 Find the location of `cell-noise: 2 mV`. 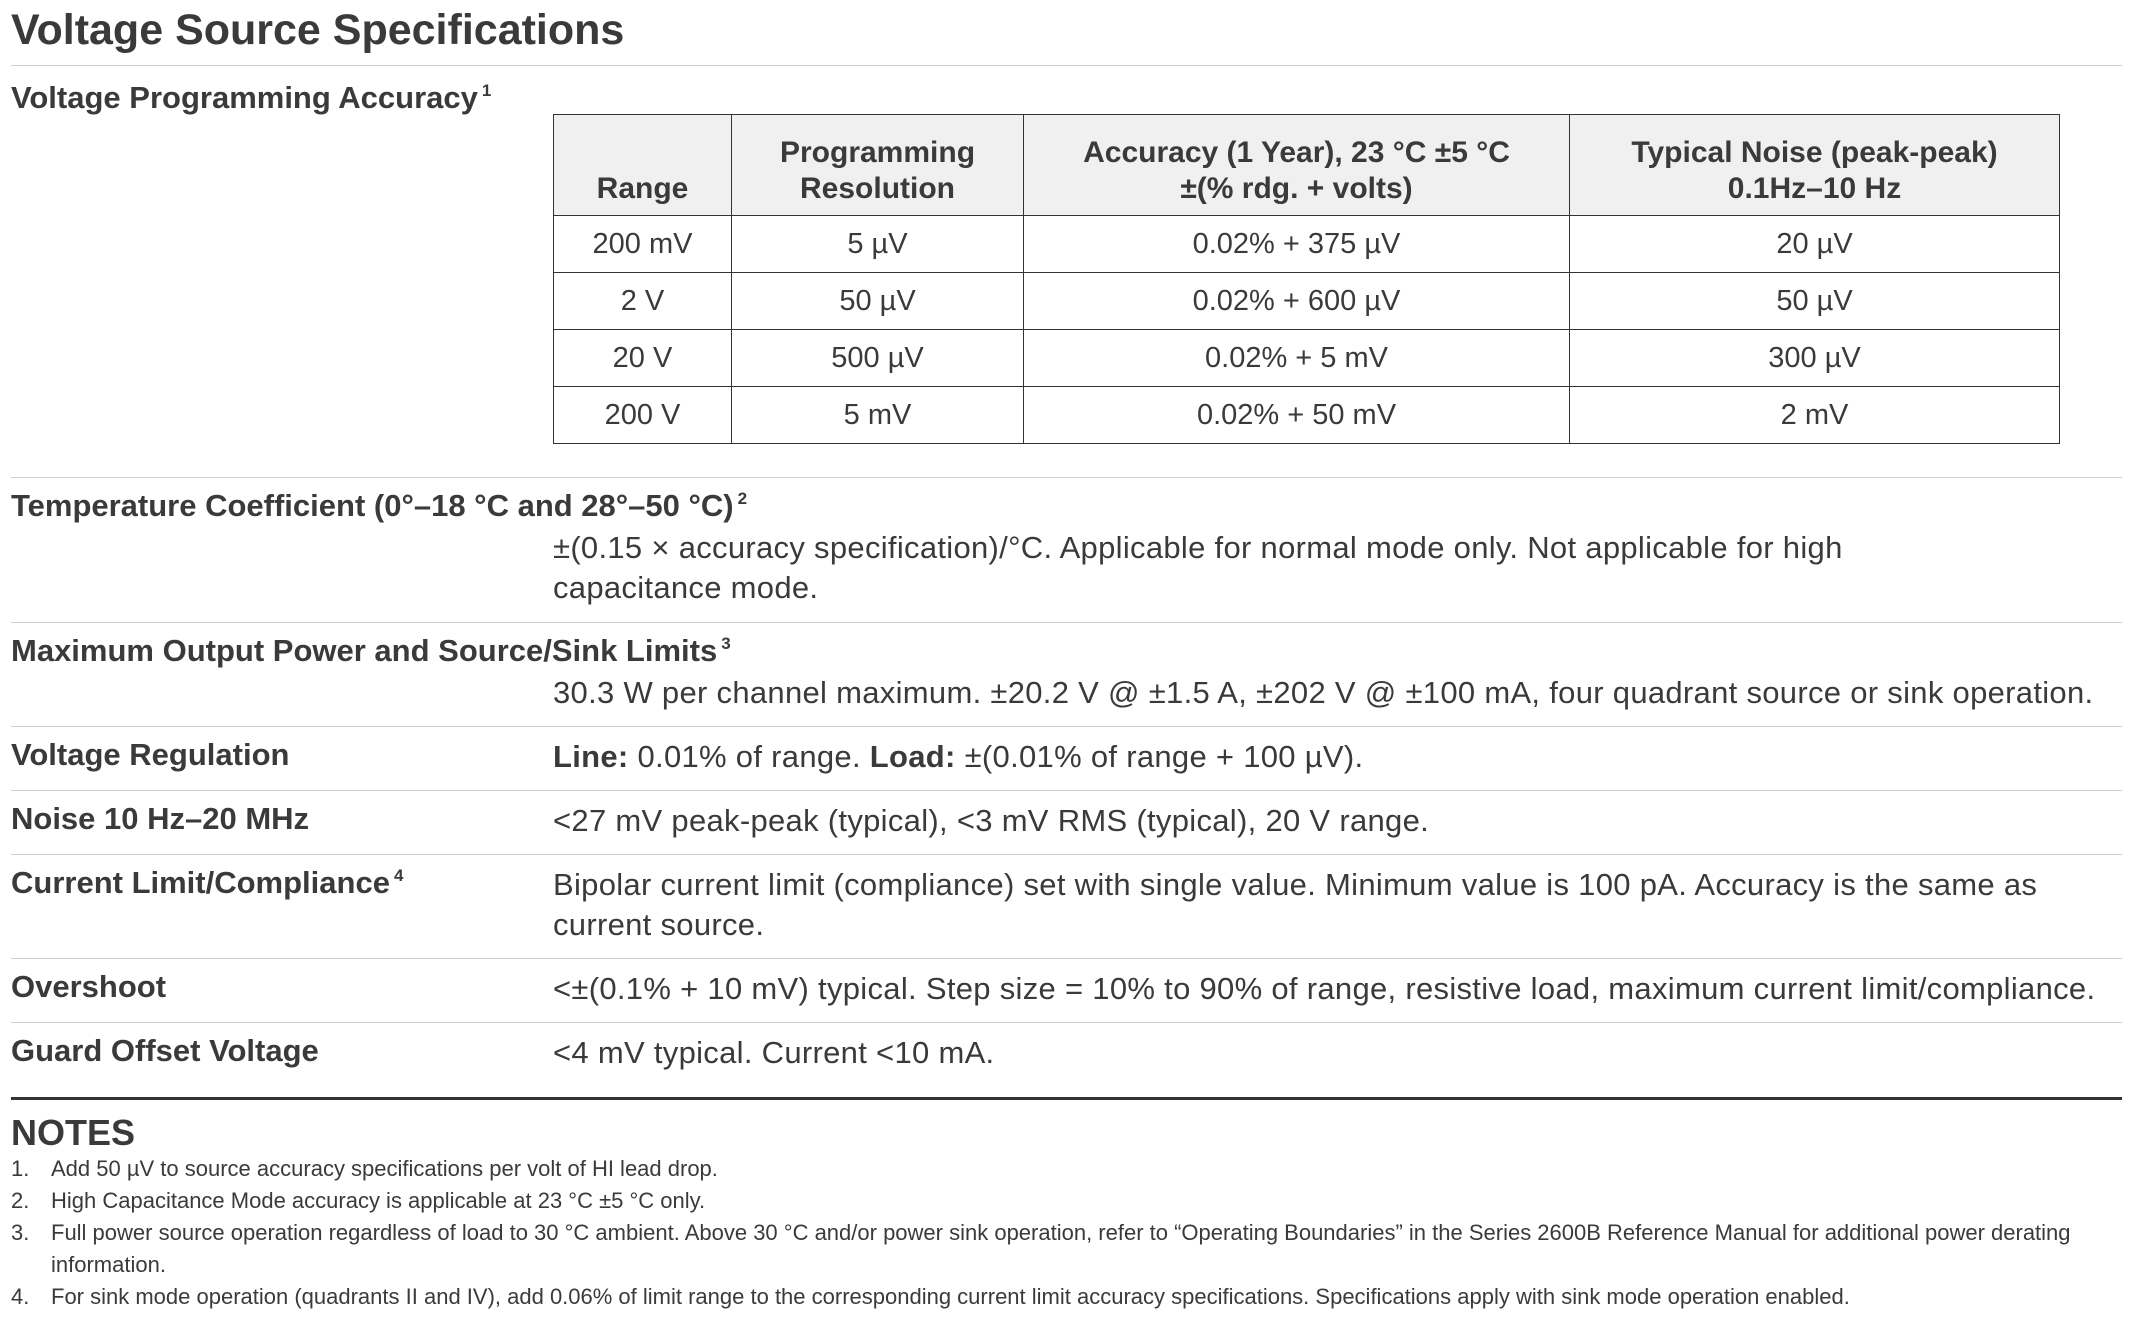

cell-noise: 2 mV is located at coordinates (1814, 415).